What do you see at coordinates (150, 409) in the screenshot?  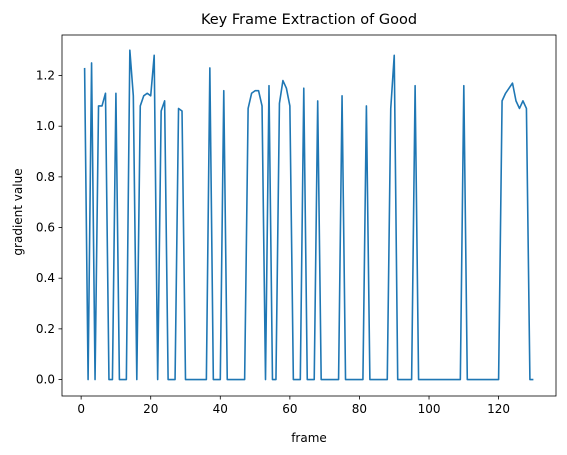 I see `x-tick-label: 20` at bounding box center [150, 409].